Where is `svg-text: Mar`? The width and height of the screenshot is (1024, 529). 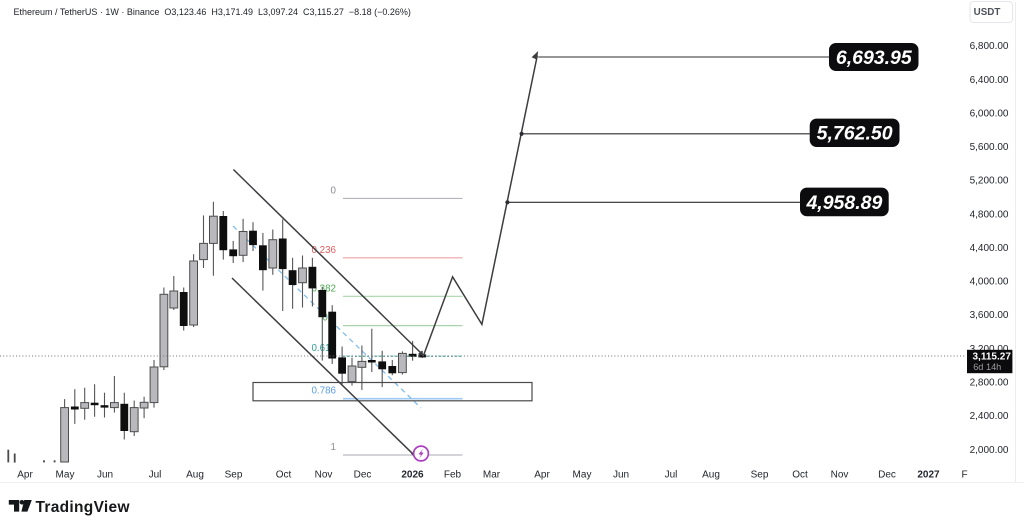
svg-text: Mar is located at coordinates (492, 474).